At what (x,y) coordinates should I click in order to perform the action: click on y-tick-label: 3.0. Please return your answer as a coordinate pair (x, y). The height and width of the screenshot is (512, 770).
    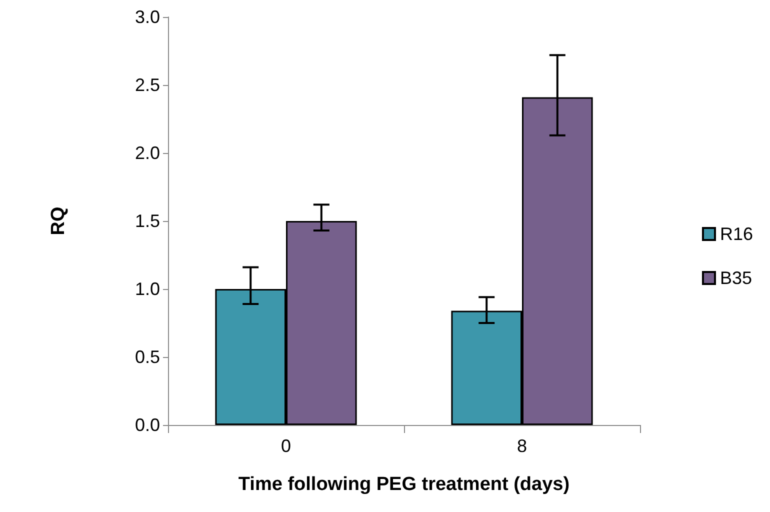
    Looking at the image, I should click on (147, 17).